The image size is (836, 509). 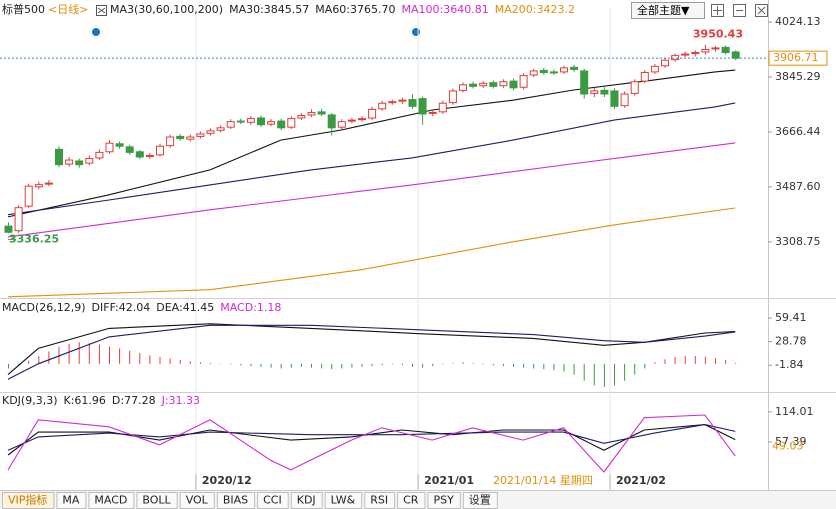 What do you see at coordinates (789, 364) in the screenshot?
I see `y-tick-label: -1.84` at bounding box center [789, 364].